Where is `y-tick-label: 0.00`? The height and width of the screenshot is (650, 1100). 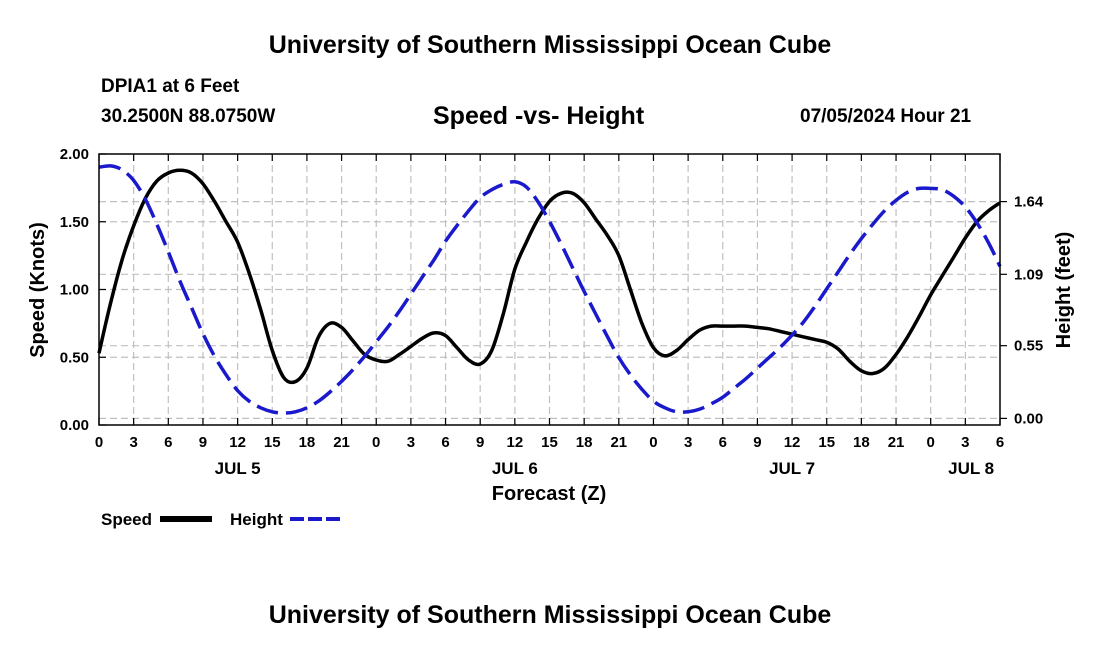
y-tick-label: 0.00 is located at coordinates (74, 425).